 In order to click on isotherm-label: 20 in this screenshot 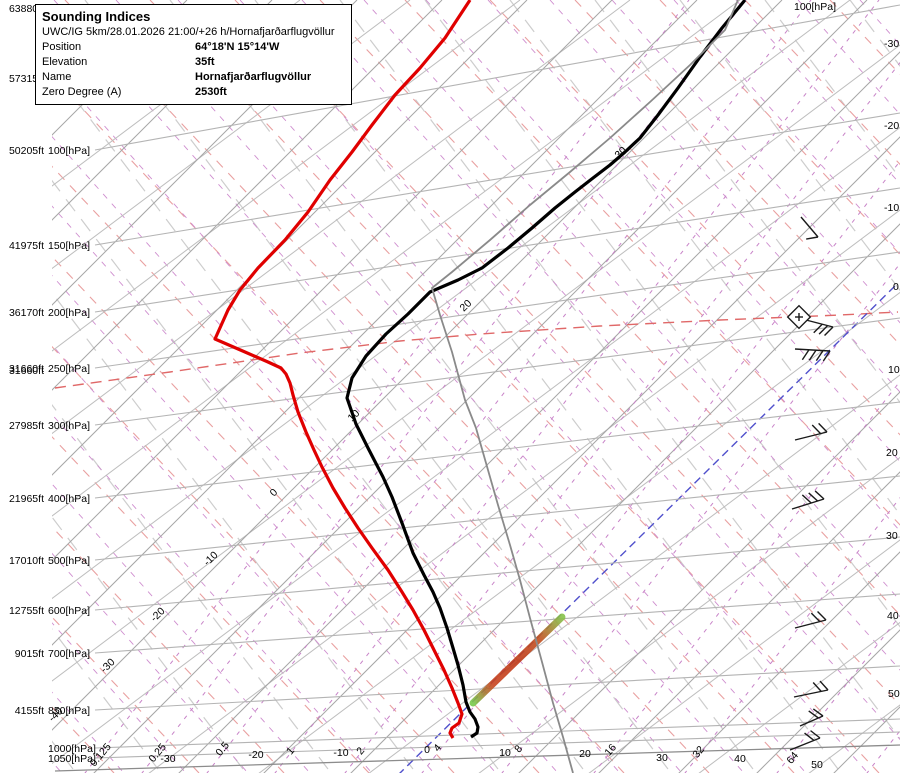, I will do `click(466, 305)`.